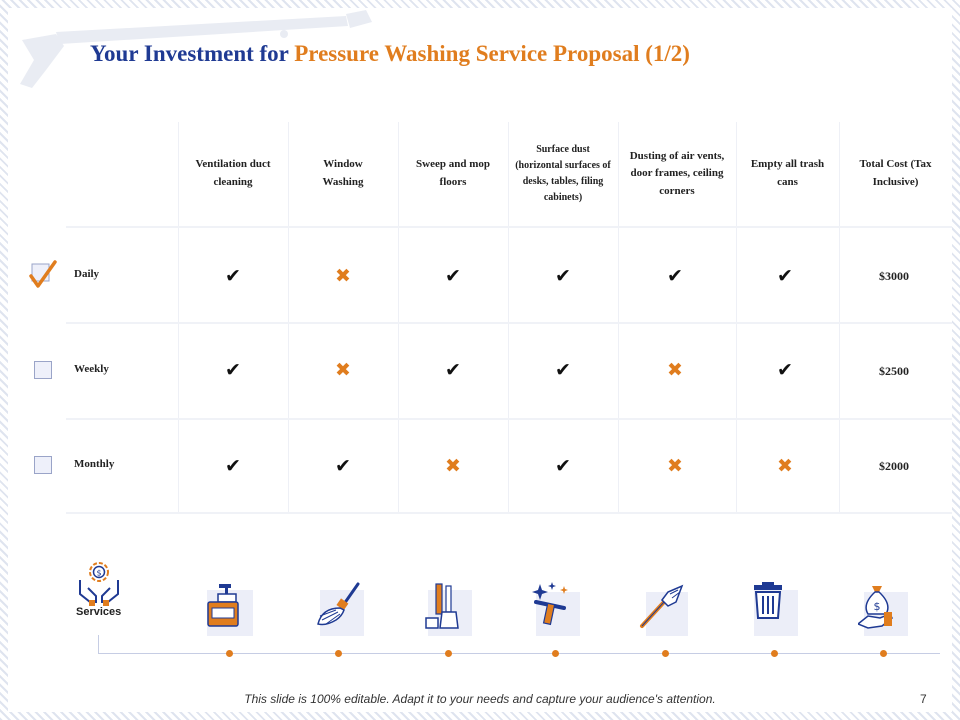 This screenshot has height=720, width=960. Describe the element at coordinates (776, 609) in the screenshot. I see `trash-can-icon` at that location.